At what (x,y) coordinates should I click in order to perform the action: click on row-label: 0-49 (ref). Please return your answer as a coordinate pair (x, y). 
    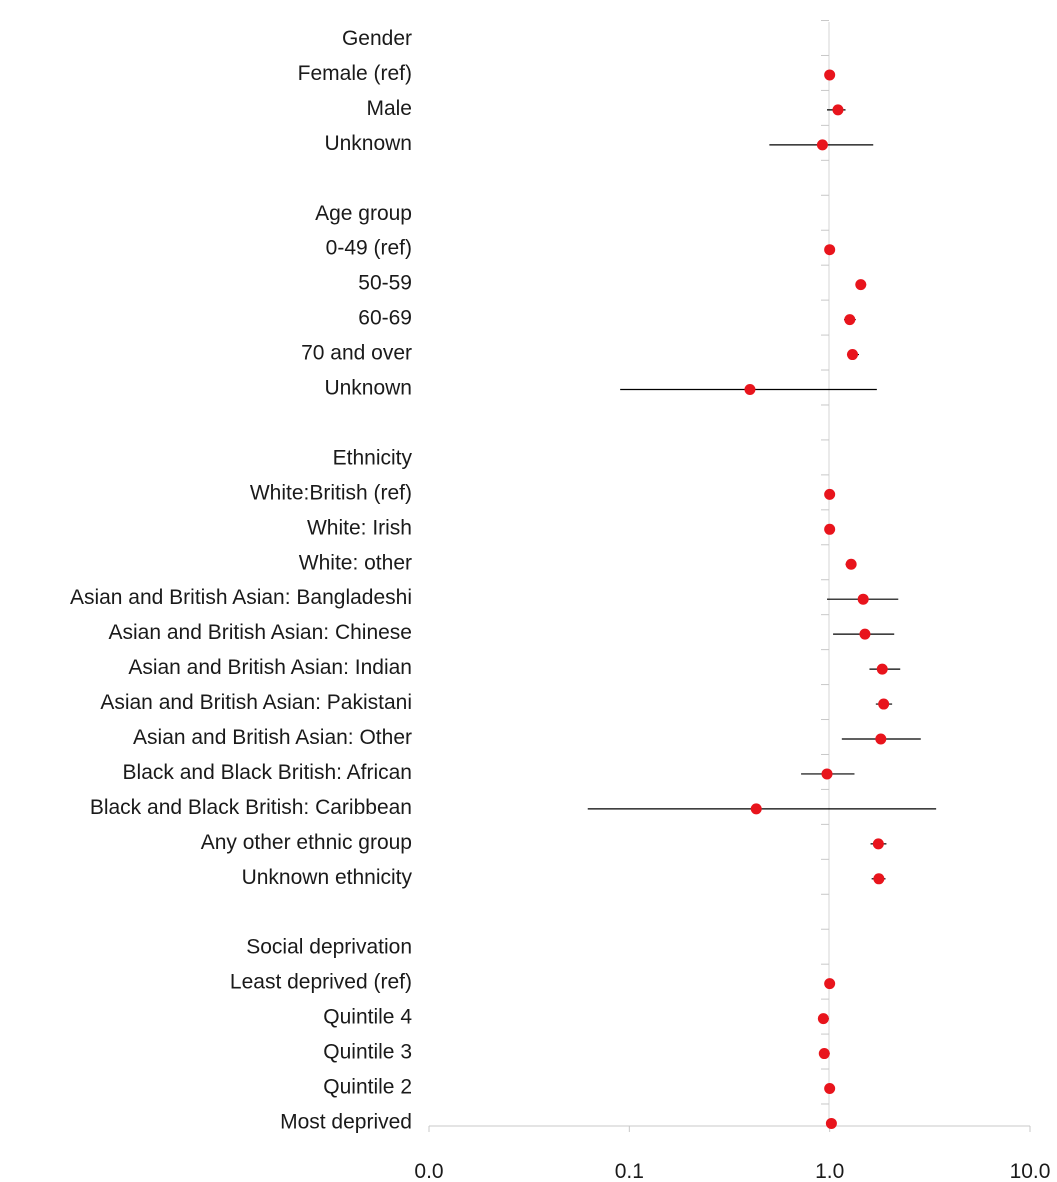
    Looking at the image, I should click on (369, 248).